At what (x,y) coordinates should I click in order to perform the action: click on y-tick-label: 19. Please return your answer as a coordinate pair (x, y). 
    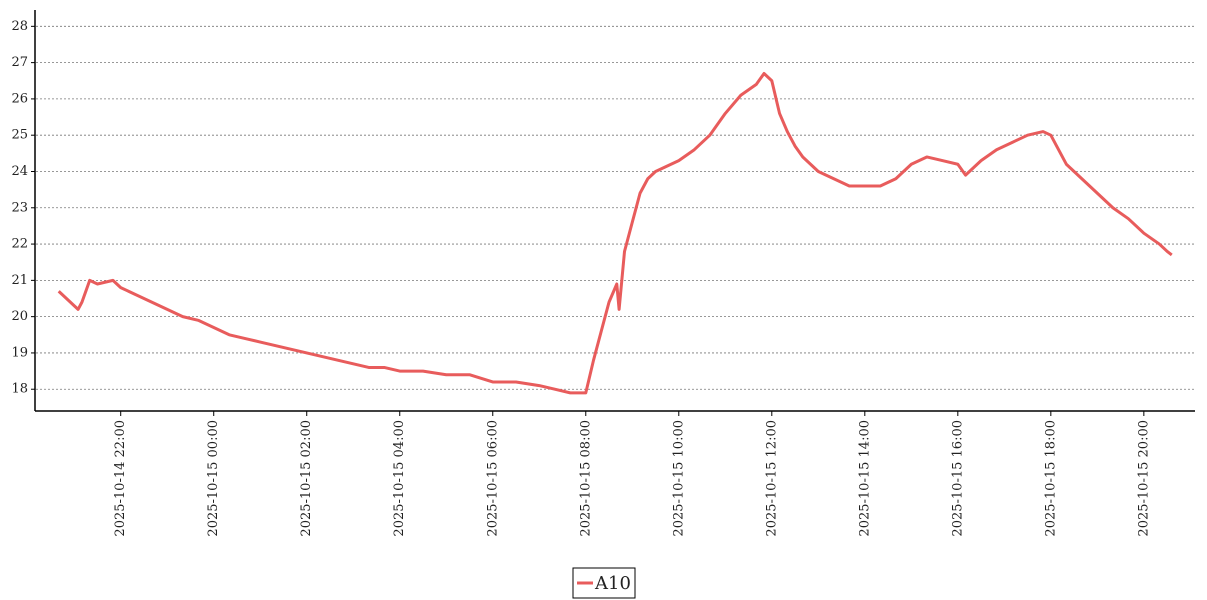
    Looking at the image, I should click on (19, 352).